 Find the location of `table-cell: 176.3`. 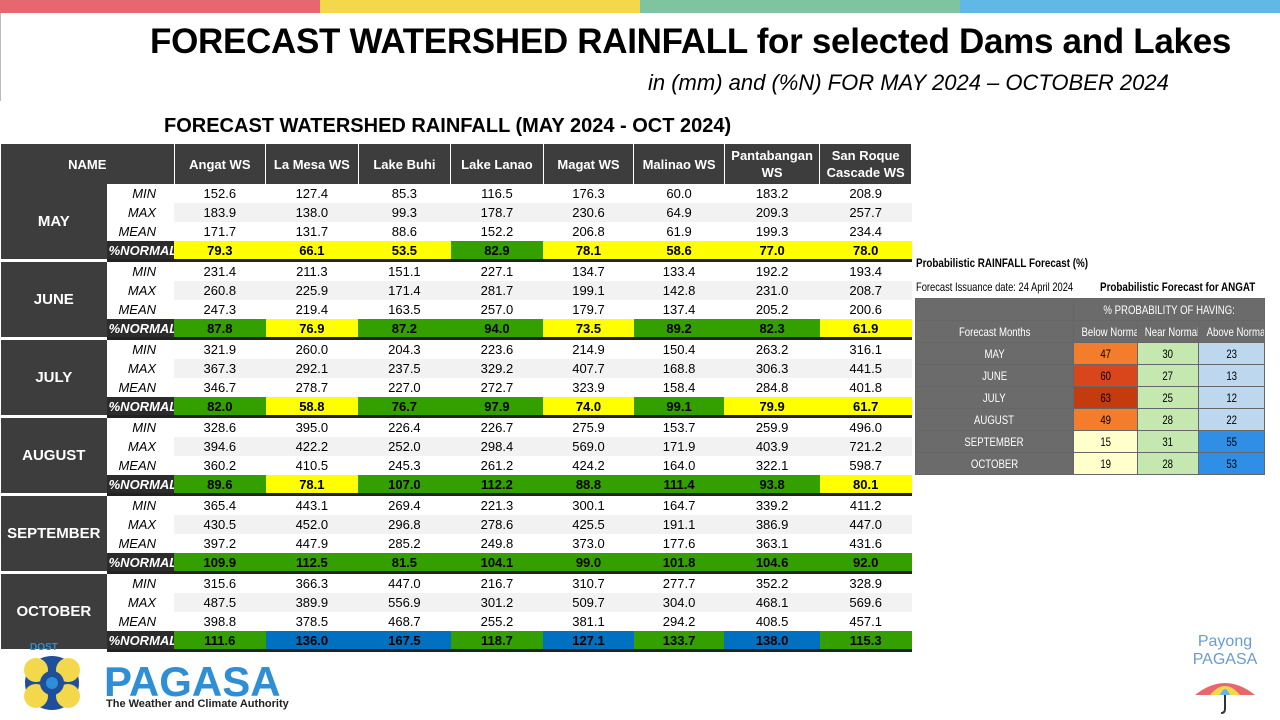

table-cell: 176.3 is located at coordinates (588, 193).